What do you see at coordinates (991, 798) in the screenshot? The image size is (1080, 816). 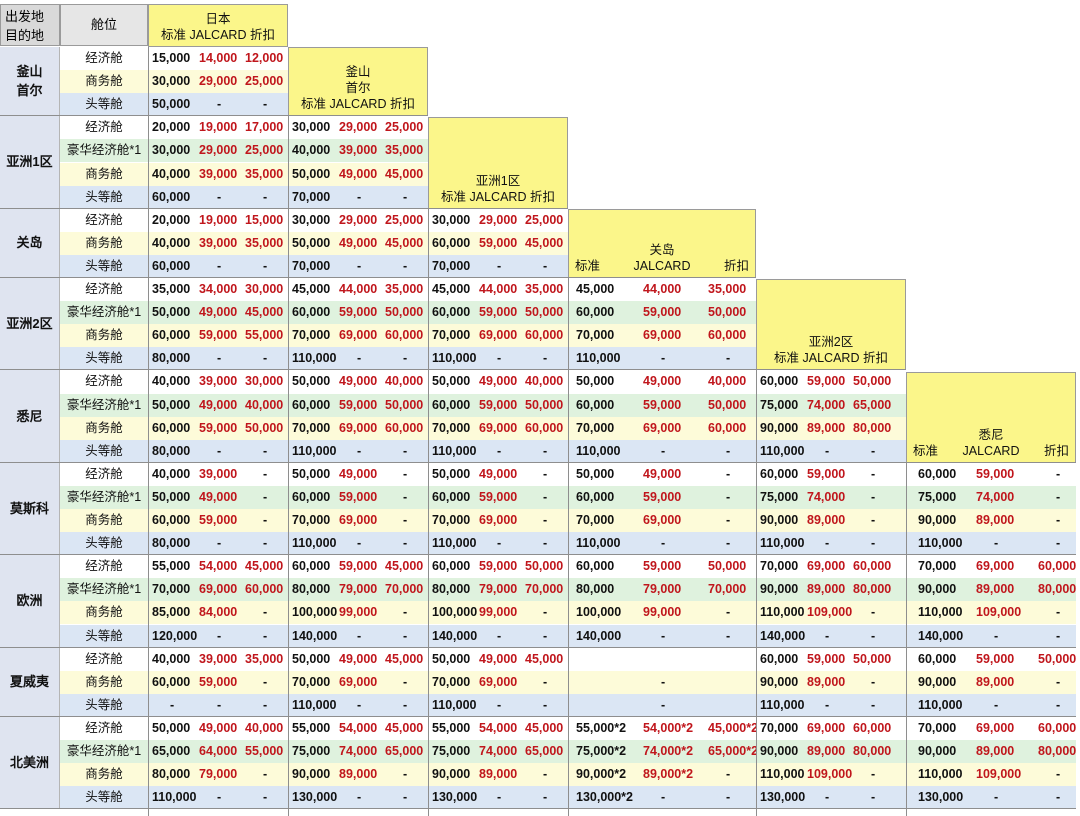 I see `fare-cell: 130,000 - -` at bounding box center [991, 798].